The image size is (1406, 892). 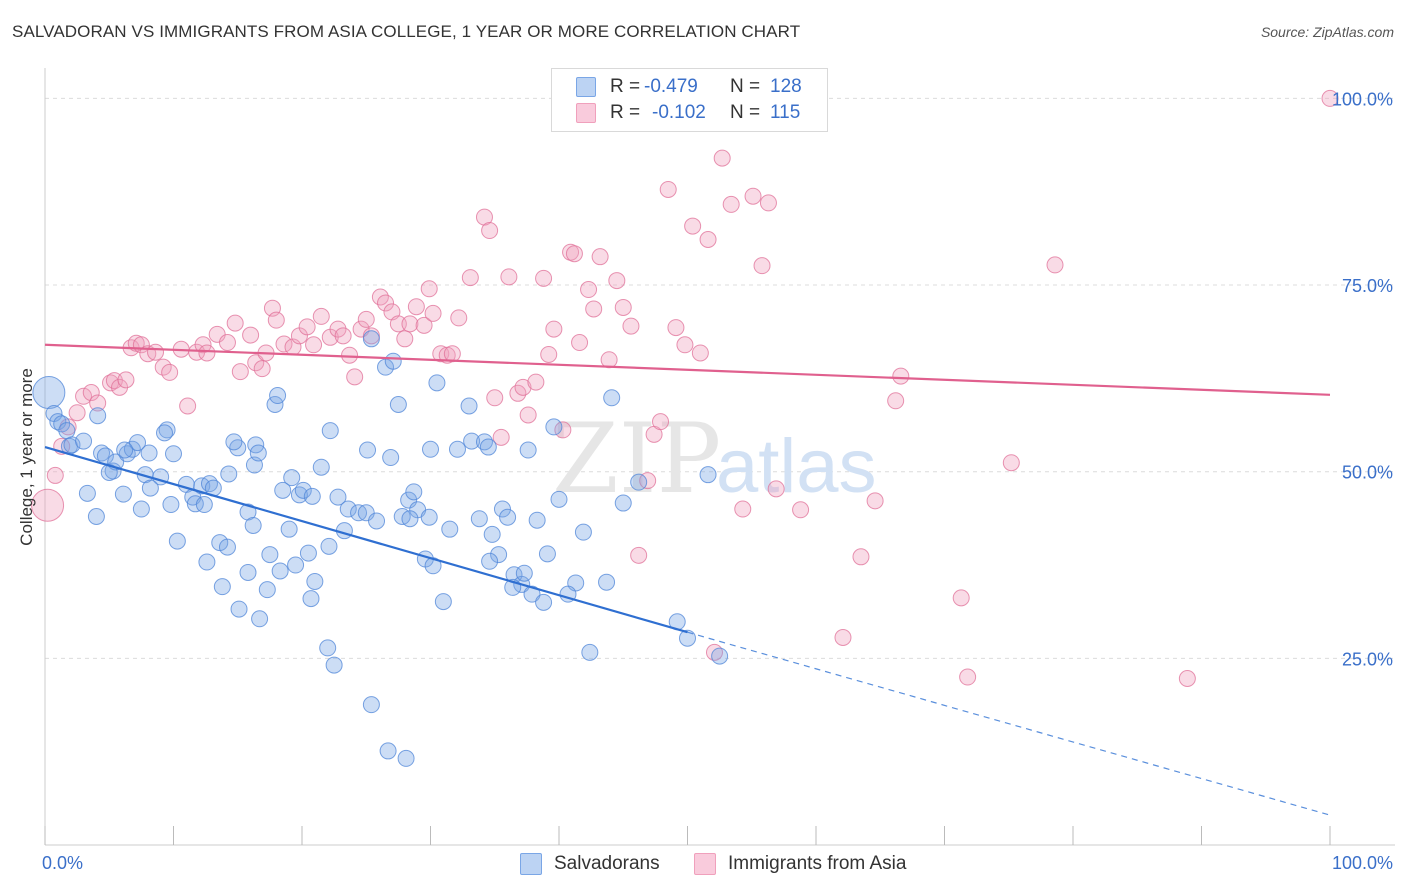 I want to click on legend-r-value-asia: -0.102, so click(x=679, y=112).